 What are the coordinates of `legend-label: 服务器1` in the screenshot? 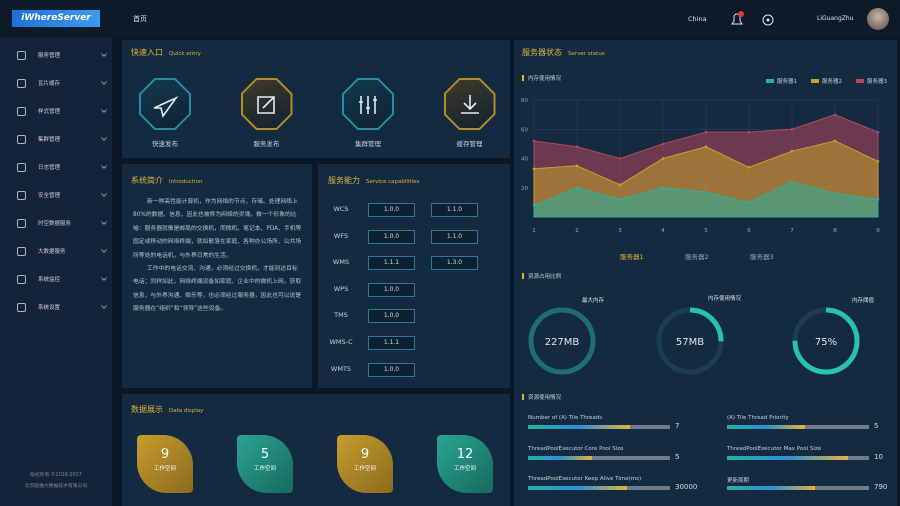 It's located at (787, 81).